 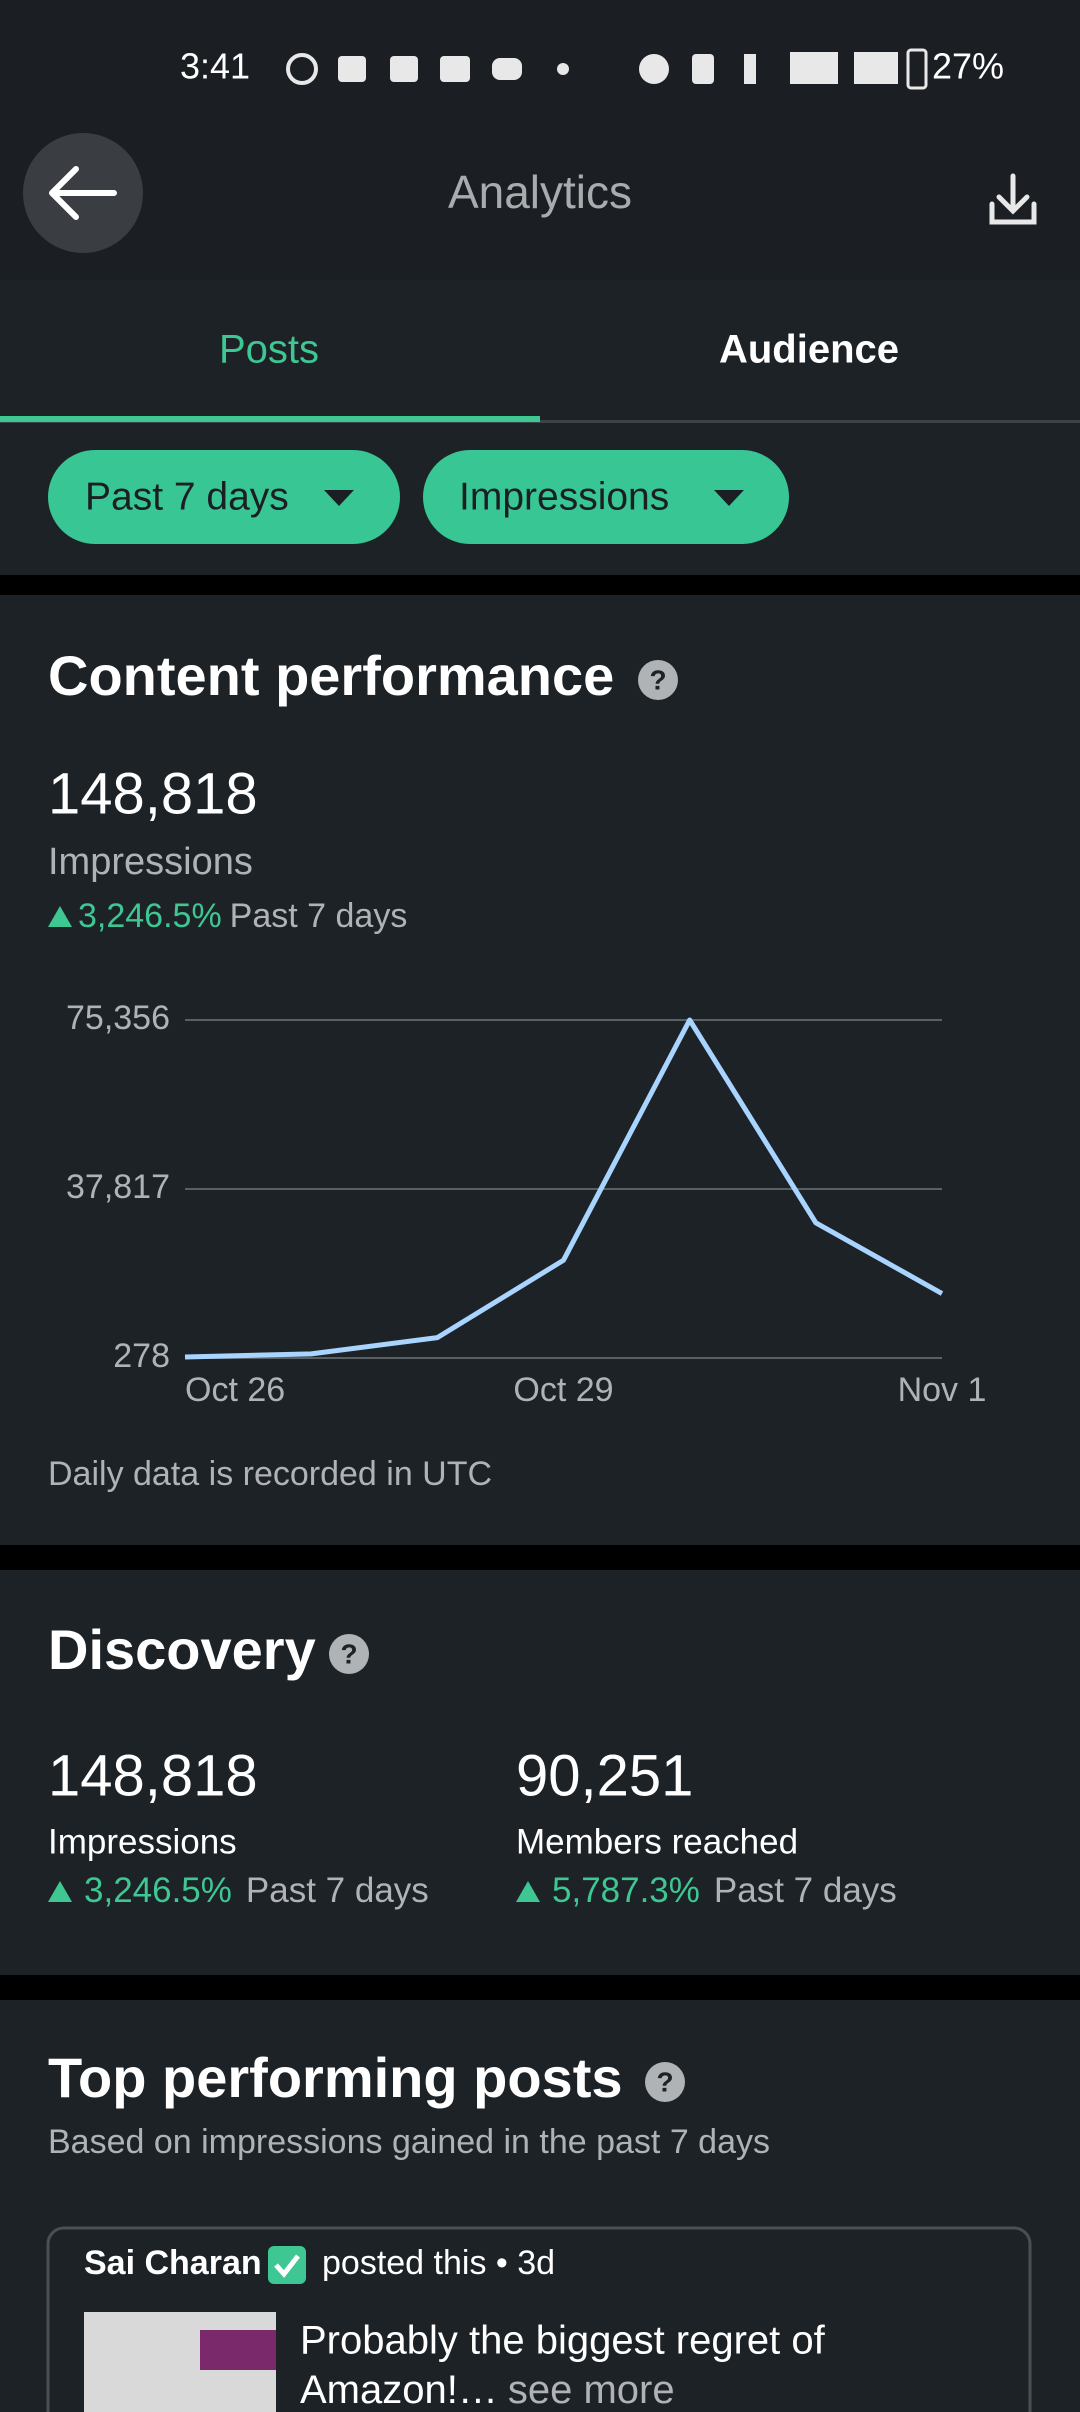 What do you see at coordinates (270, 1474) in the screenshot?
I see `chart-note: Daily data is recorded in UTC` at bounding box center [270, 1474].